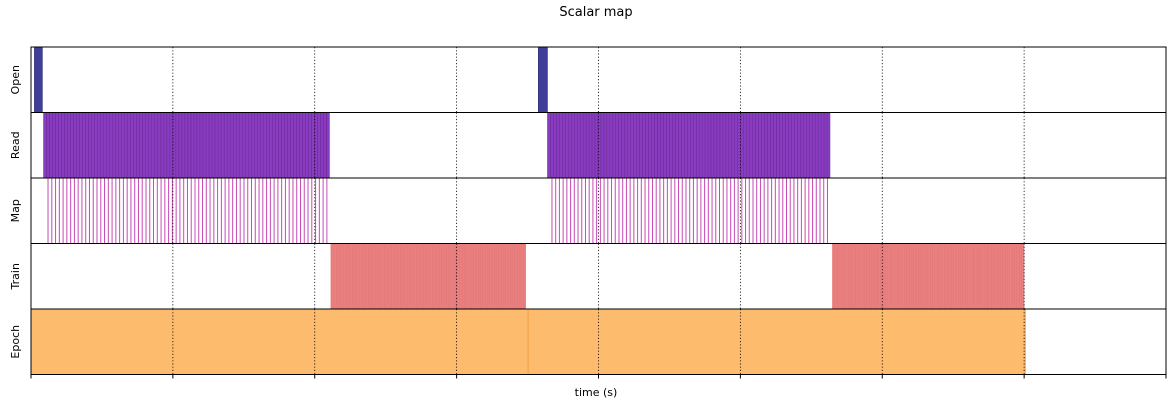 The height and width of the screenshot is (409, 1171). Describe the element at coordinates (596, 392) in the screenshot. I see `x-axis-label: time (s)` at that location.